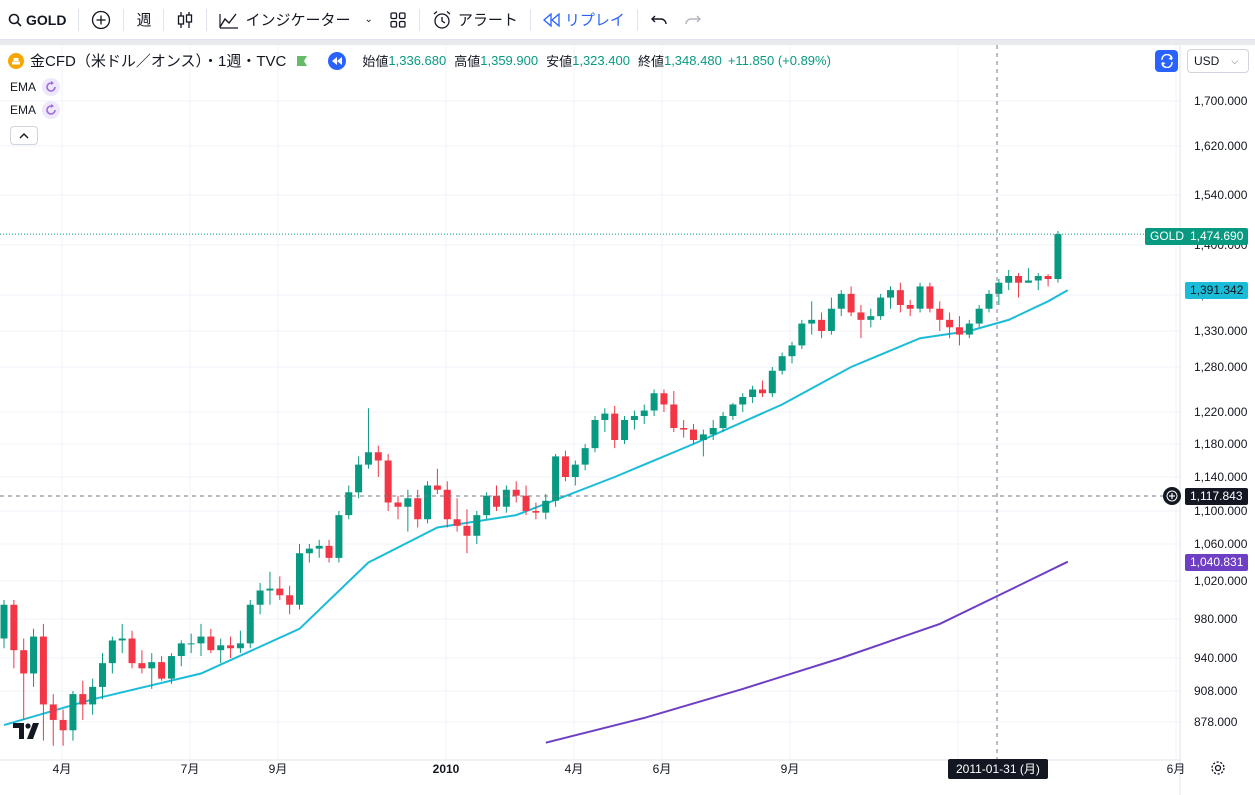  Describe the element at coordinates (475, 20) in the screenshot. I see `alert-button: アラート` at that location.